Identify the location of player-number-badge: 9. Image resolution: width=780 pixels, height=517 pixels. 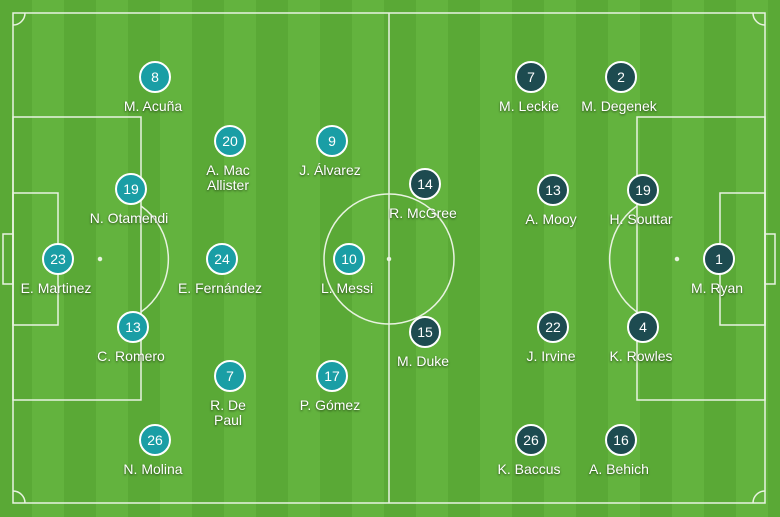
(332, 141).